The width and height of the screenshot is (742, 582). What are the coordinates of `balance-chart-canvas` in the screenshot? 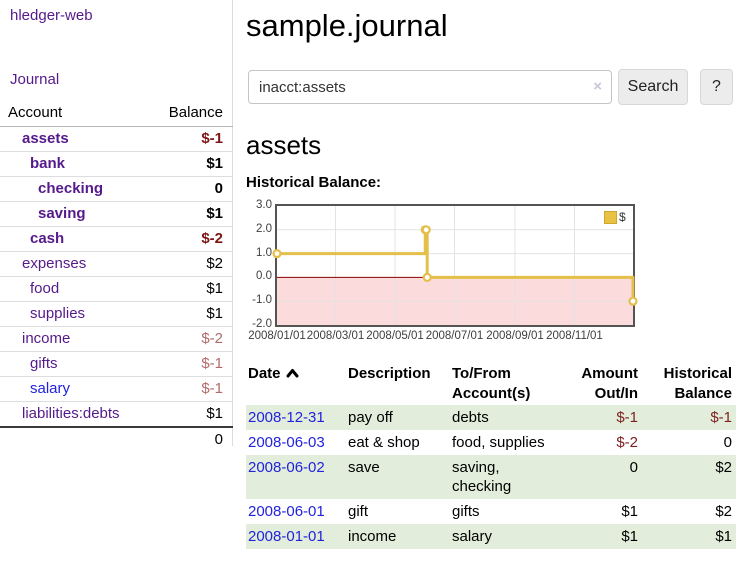 It's located at (455, 265).